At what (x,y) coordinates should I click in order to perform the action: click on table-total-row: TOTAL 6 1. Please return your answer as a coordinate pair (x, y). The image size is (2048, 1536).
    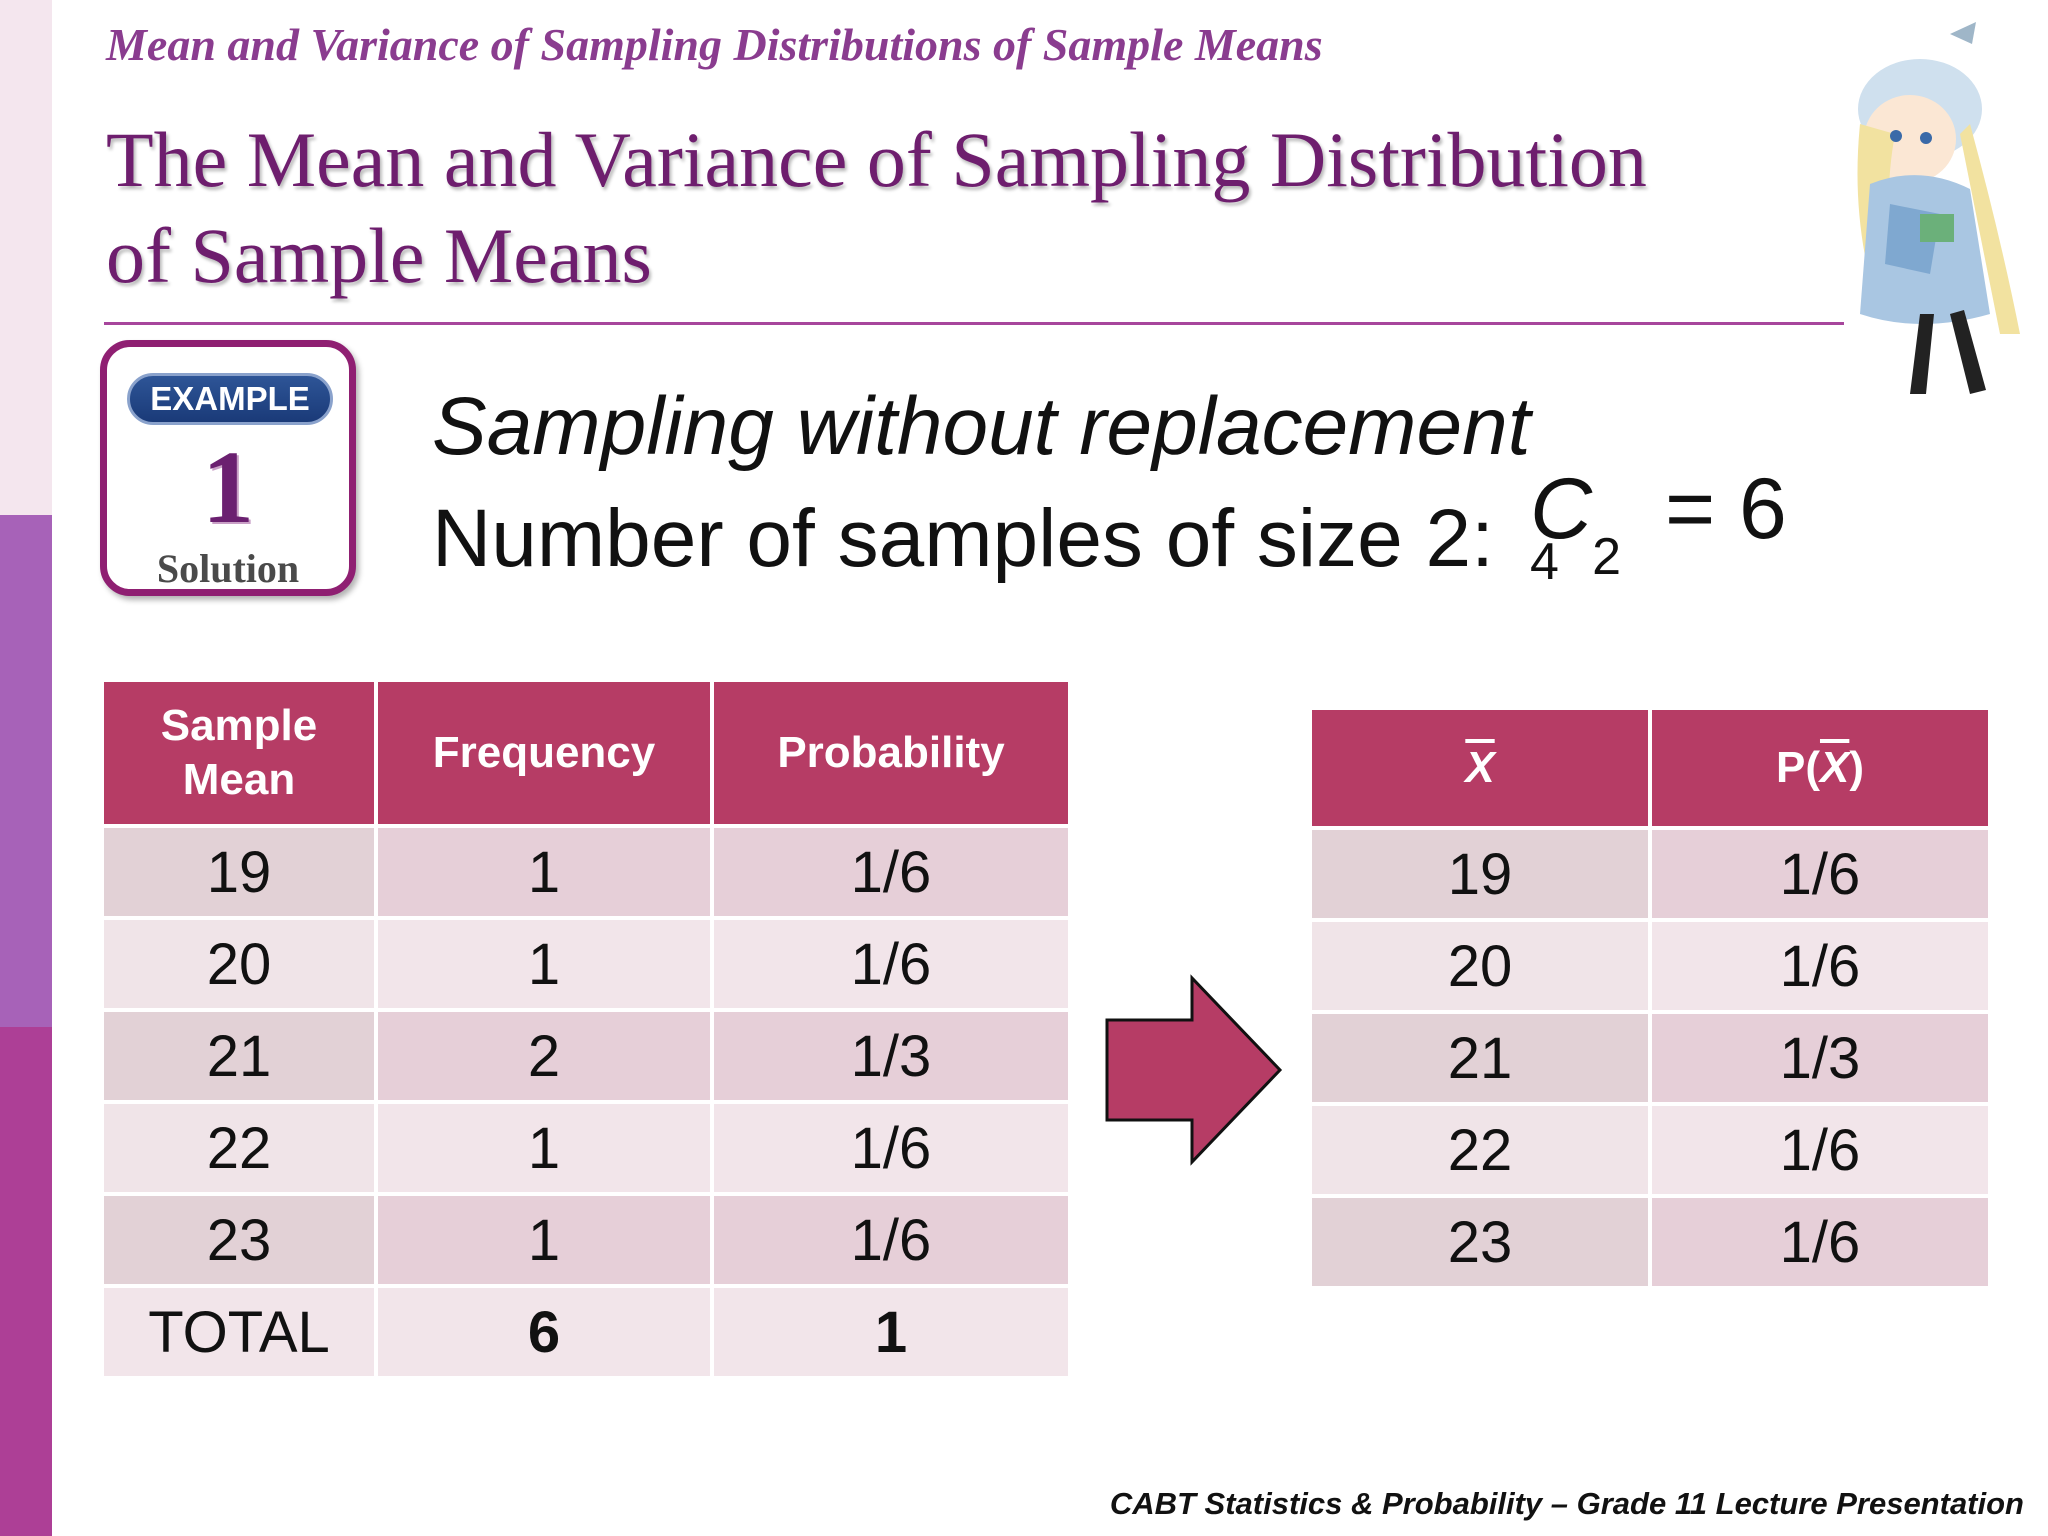
    Looking at the image, I should click on (586, 1332).